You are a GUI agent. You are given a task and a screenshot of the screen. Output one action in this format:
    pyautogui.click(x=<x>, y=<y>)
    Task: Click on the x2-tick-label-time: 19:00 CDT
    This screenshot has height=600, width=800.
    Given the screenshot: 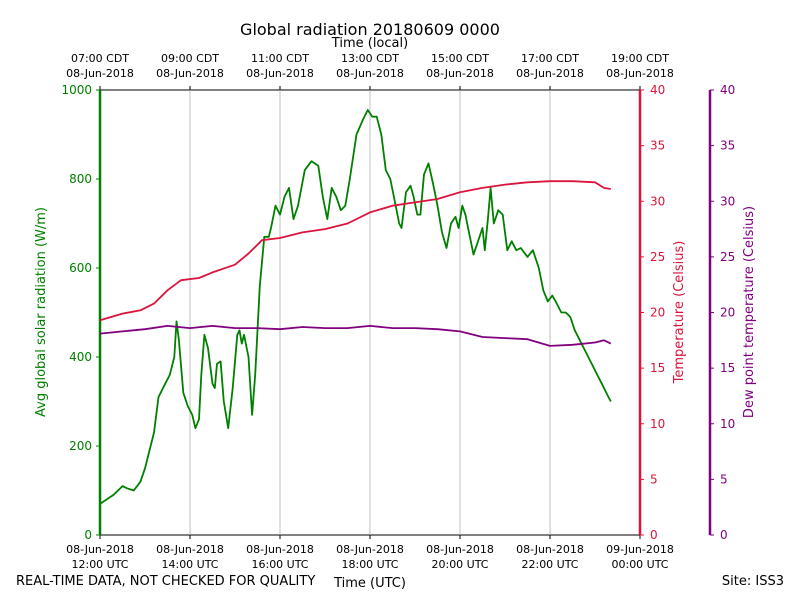 What is the action you would take?
    pyautogui.click(x=640, y=58)
    